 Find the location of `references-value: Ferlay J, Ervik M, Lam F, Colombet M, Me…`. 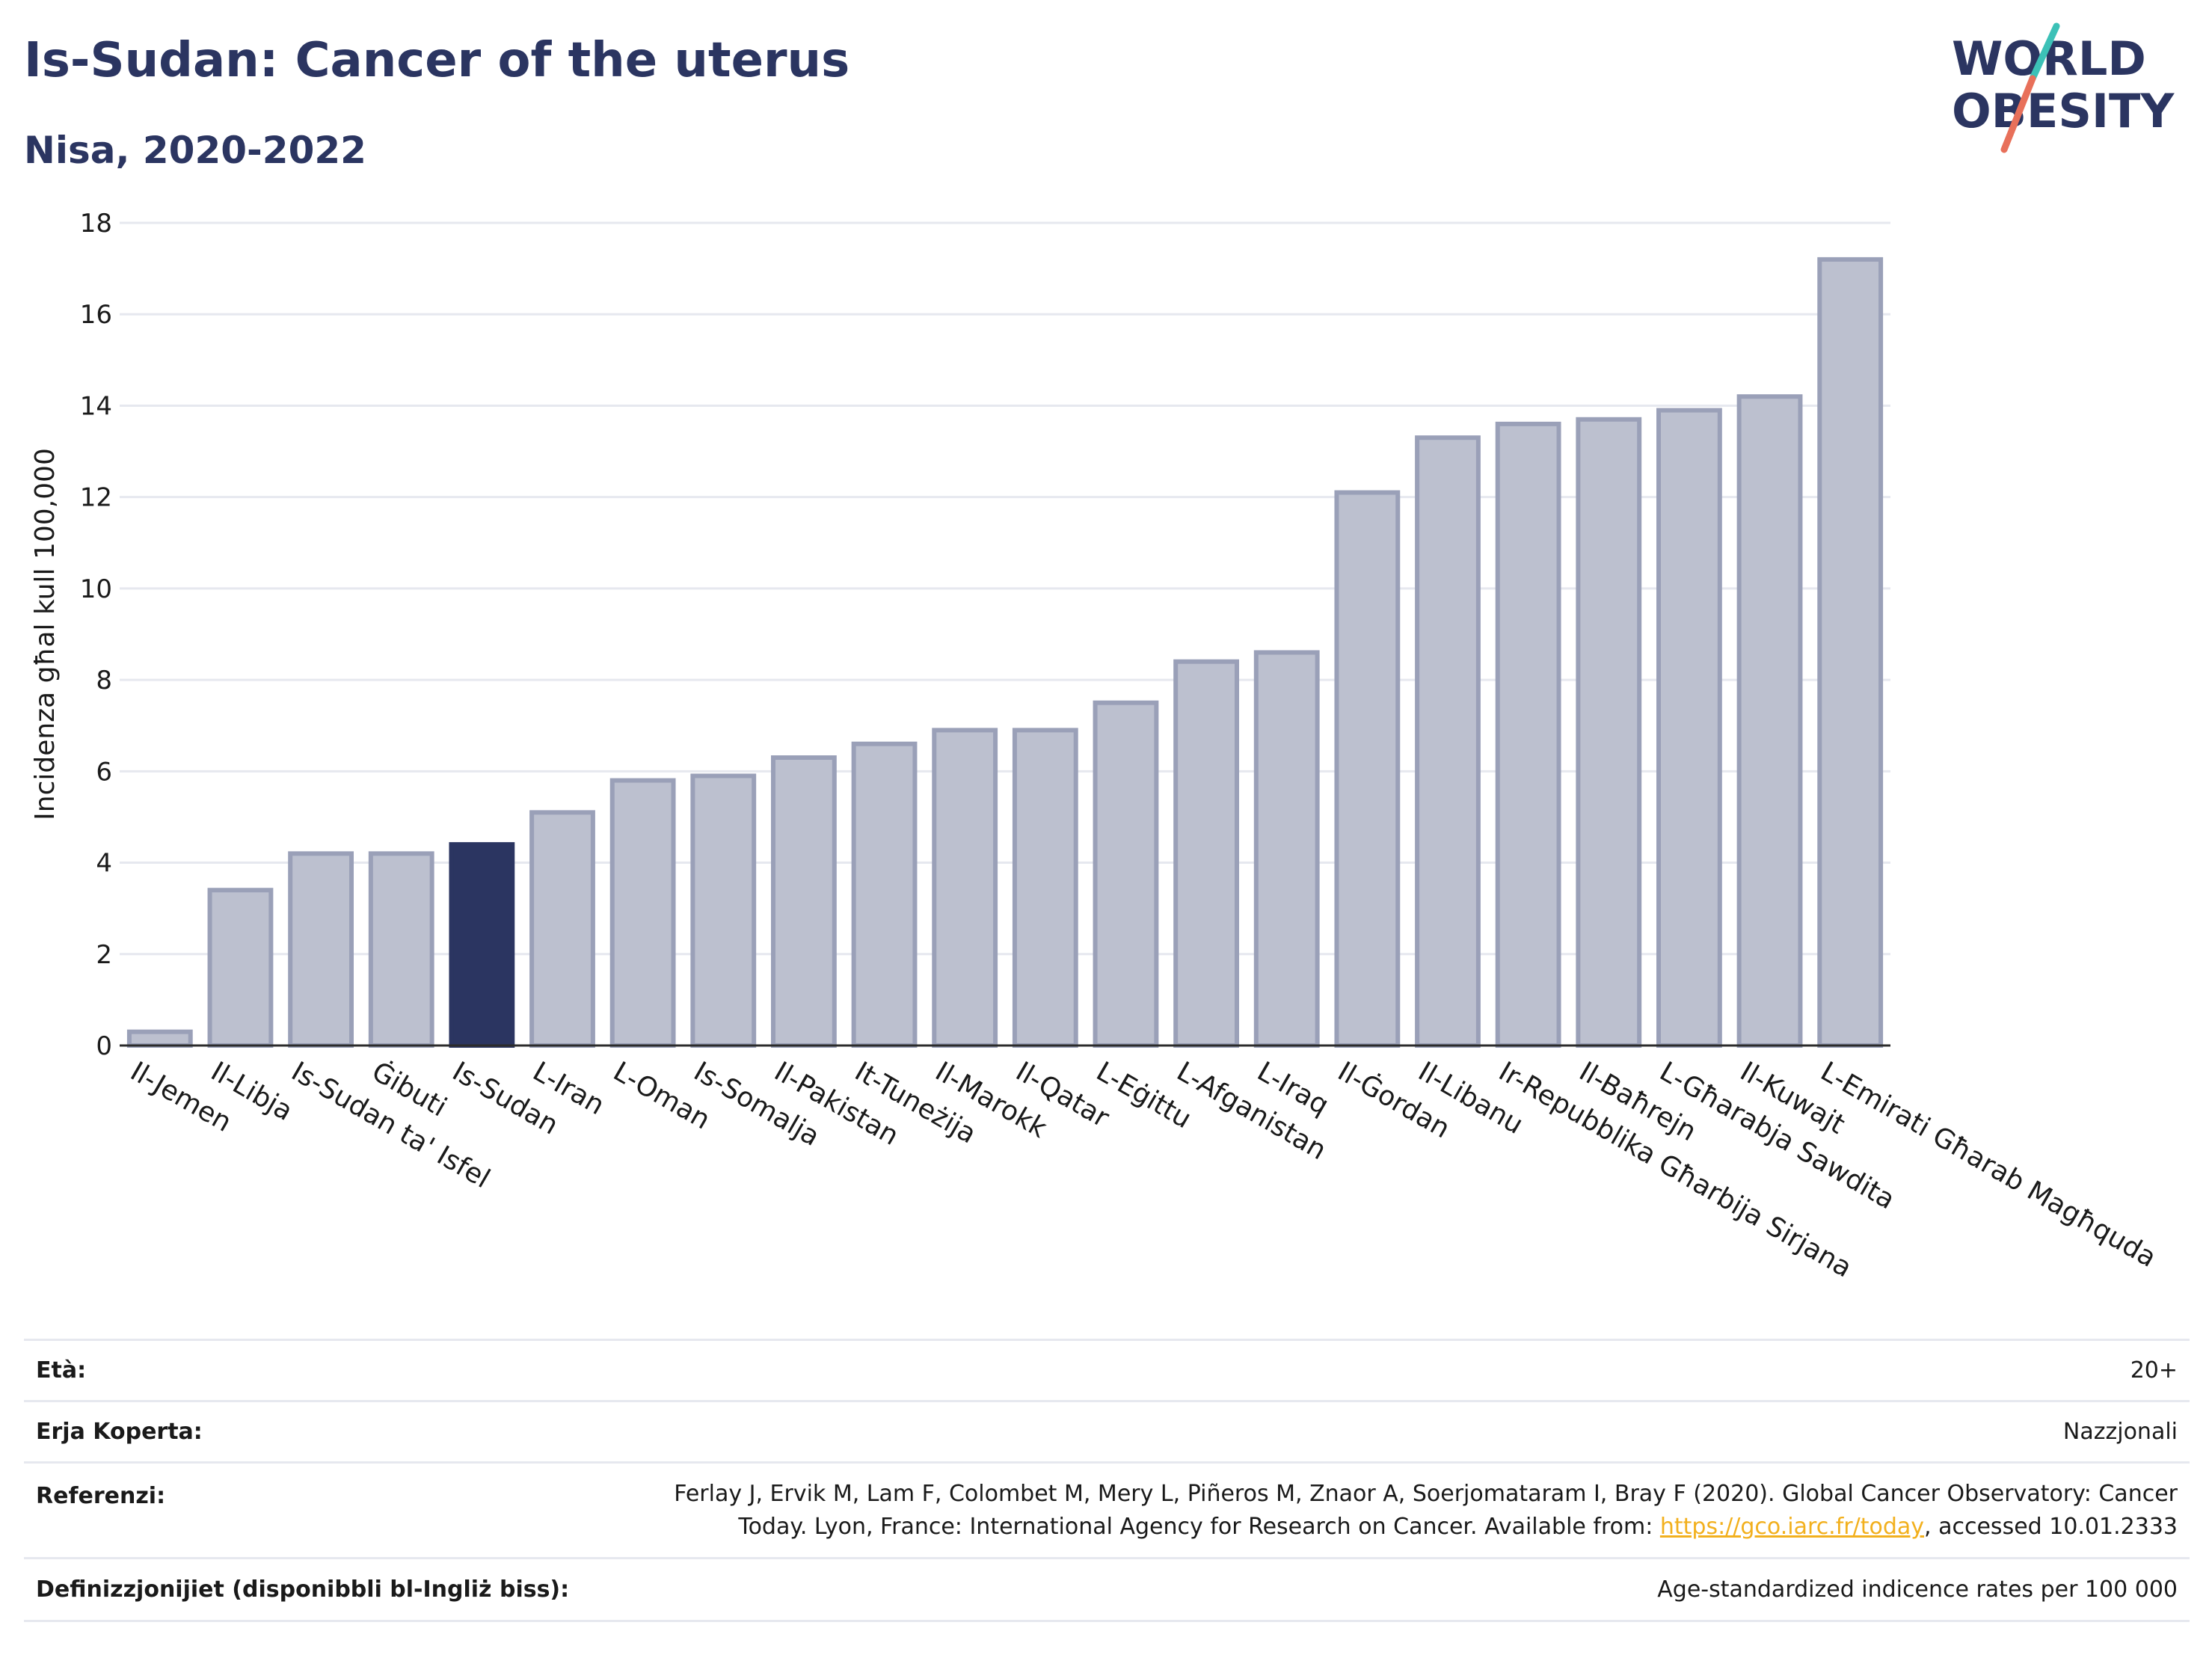

references-value: Ferlay J, Ervik M, Lam F, Colombet M, Me… is located at coordinates (1396, 1510).